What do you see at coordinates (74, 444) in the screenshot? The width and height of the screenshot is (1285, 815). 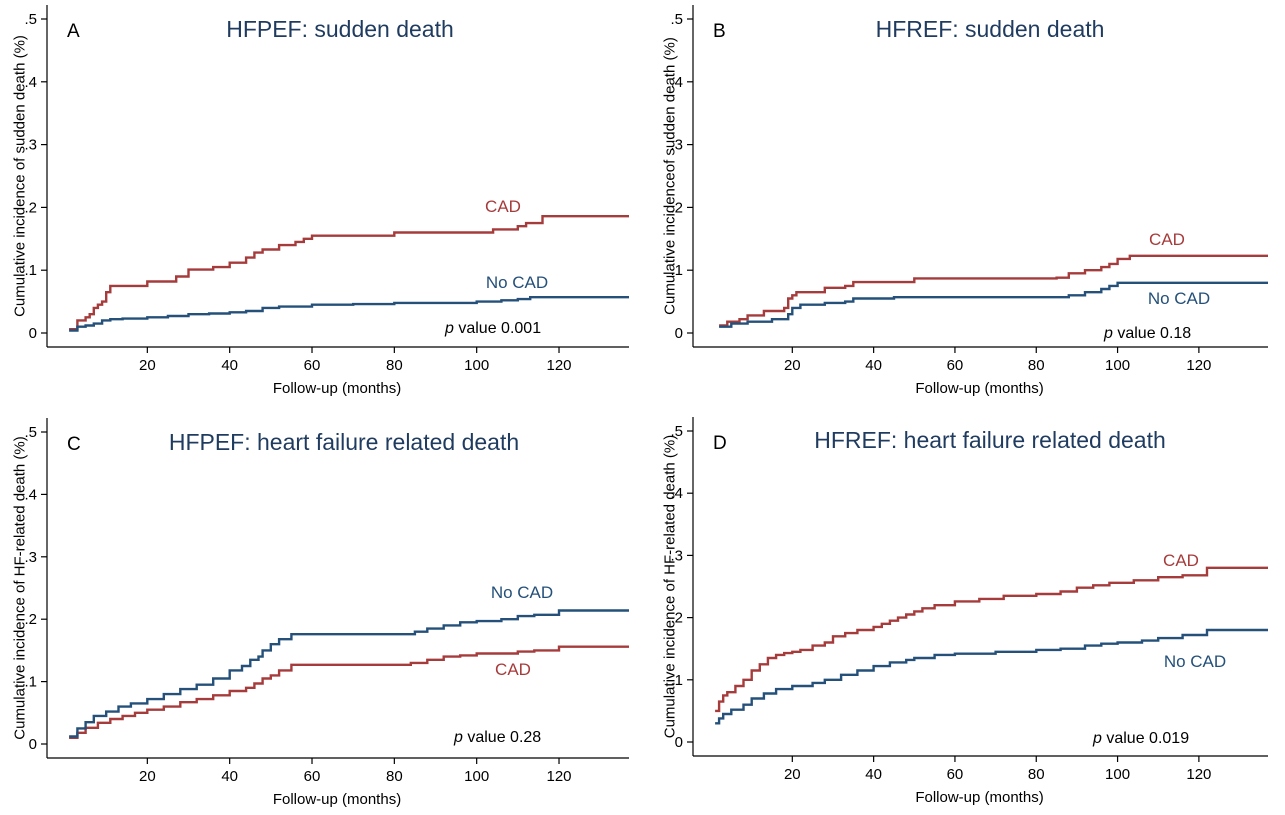 I see `panel-letter: C` at bounding box center [74, 444].